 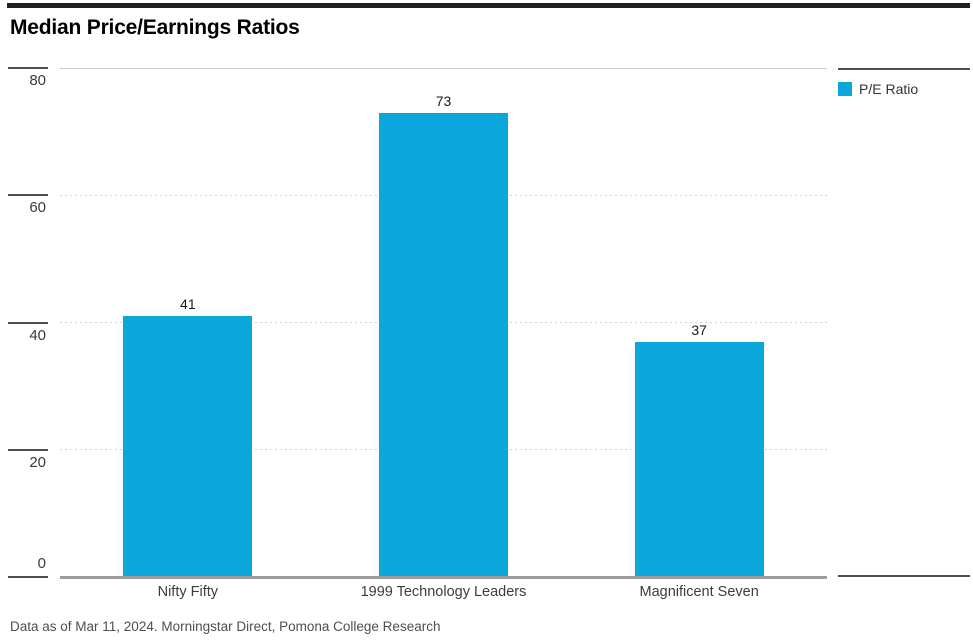 I want to click on legend: P/E Ratio, so click(x=904, y=322).